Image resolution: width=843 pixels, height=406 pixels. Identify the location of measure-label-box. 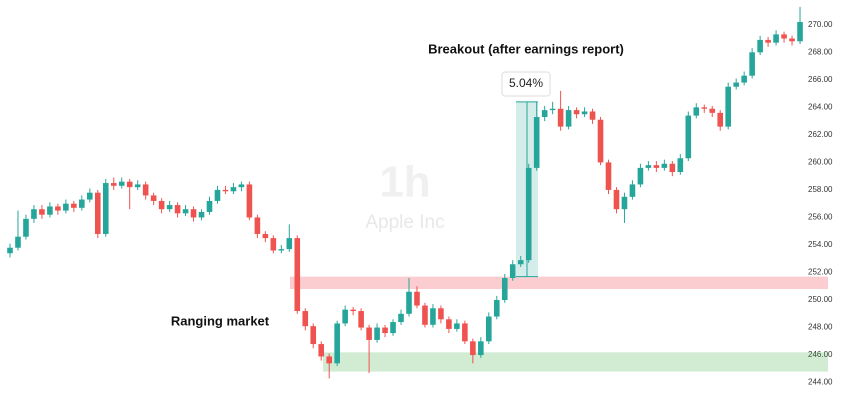
(526, 84).